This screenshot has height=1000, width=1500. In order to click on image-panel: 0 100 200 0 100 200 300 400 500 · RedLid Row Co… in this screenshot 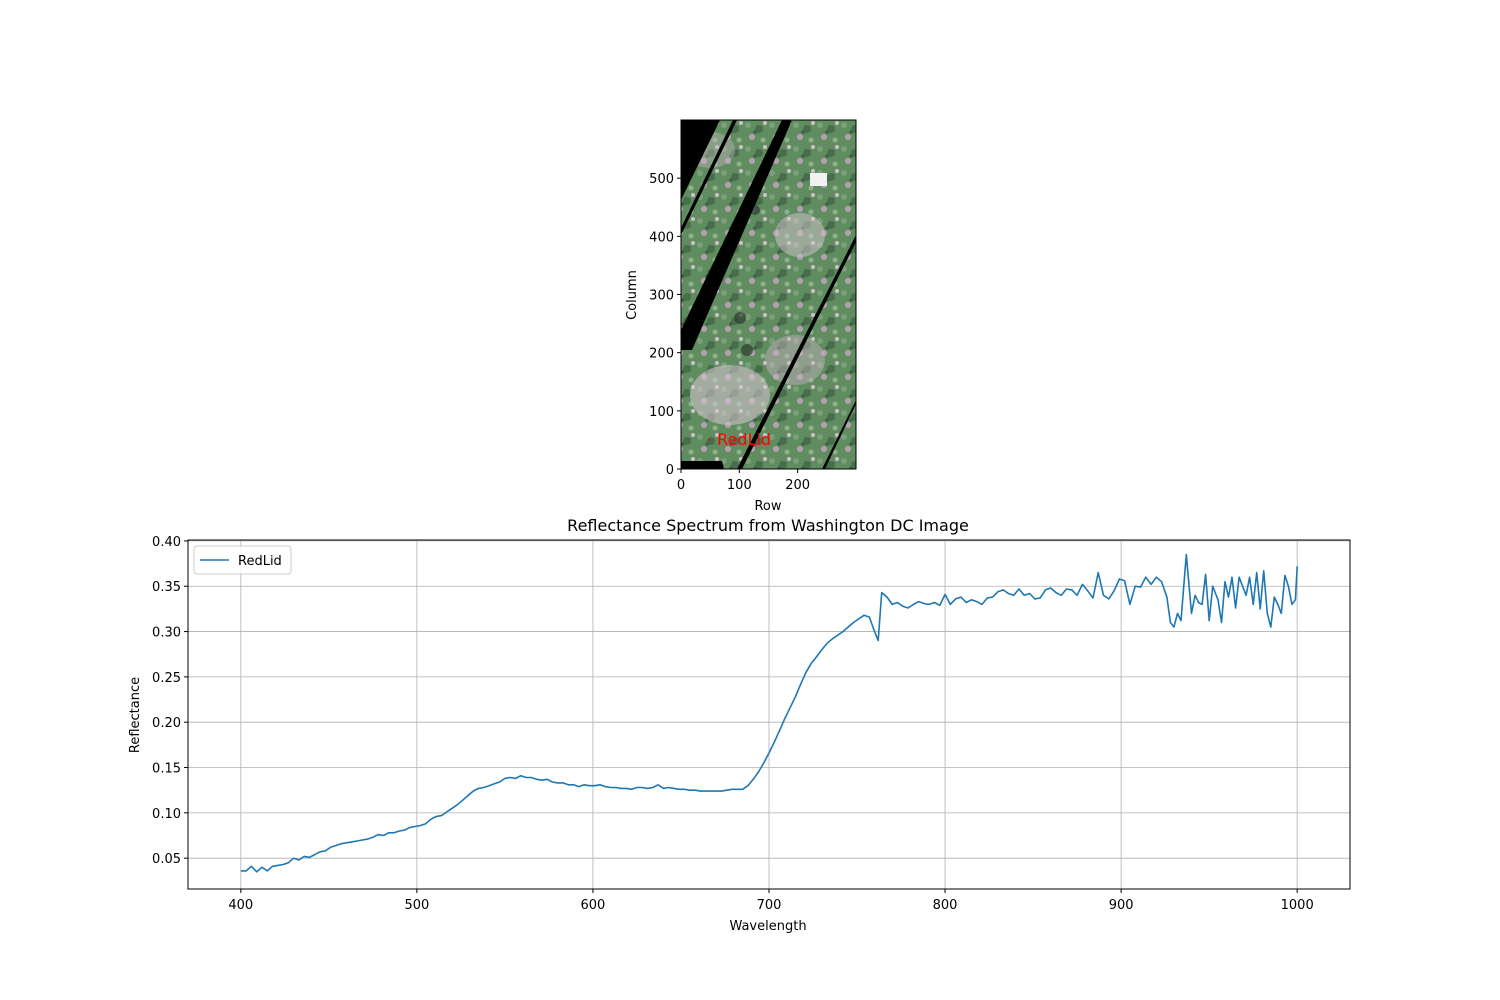, I will do `click(741, 316)`.